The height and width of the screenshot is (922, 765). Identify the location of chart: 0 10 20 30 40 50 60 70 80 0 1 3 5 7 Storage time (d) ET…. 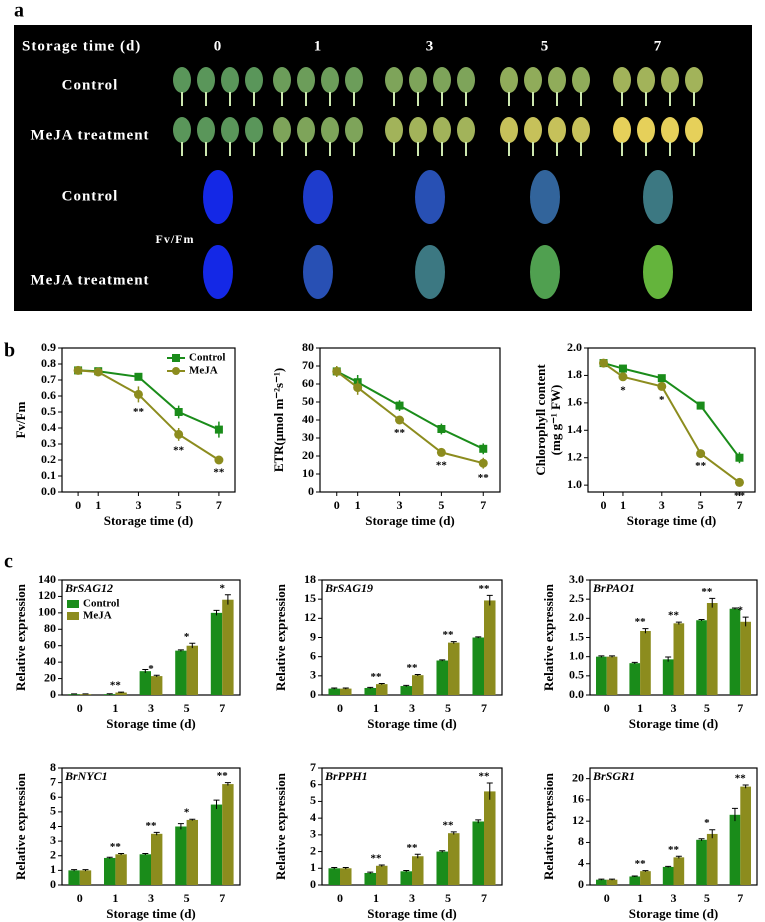
(386, 434).